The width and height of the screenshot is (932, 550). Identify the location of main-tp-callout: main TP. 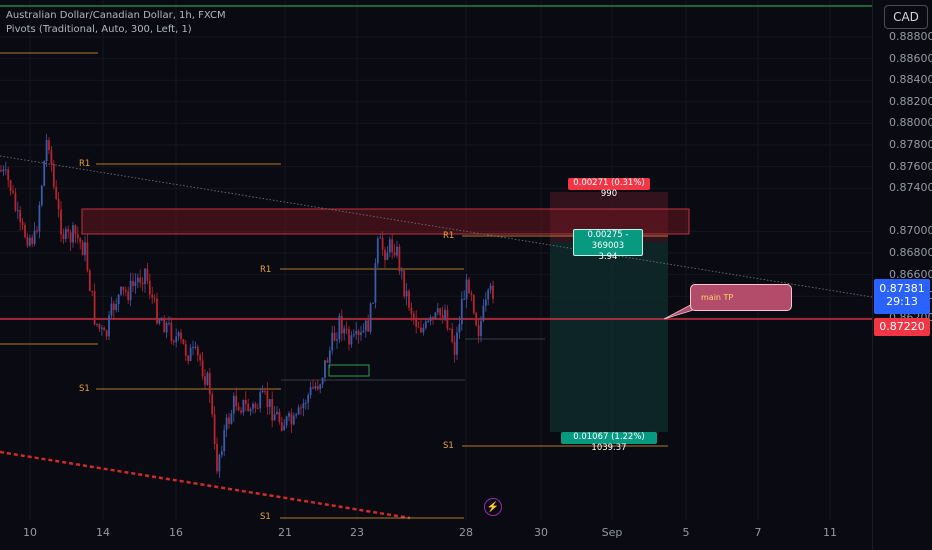
(741, 297).